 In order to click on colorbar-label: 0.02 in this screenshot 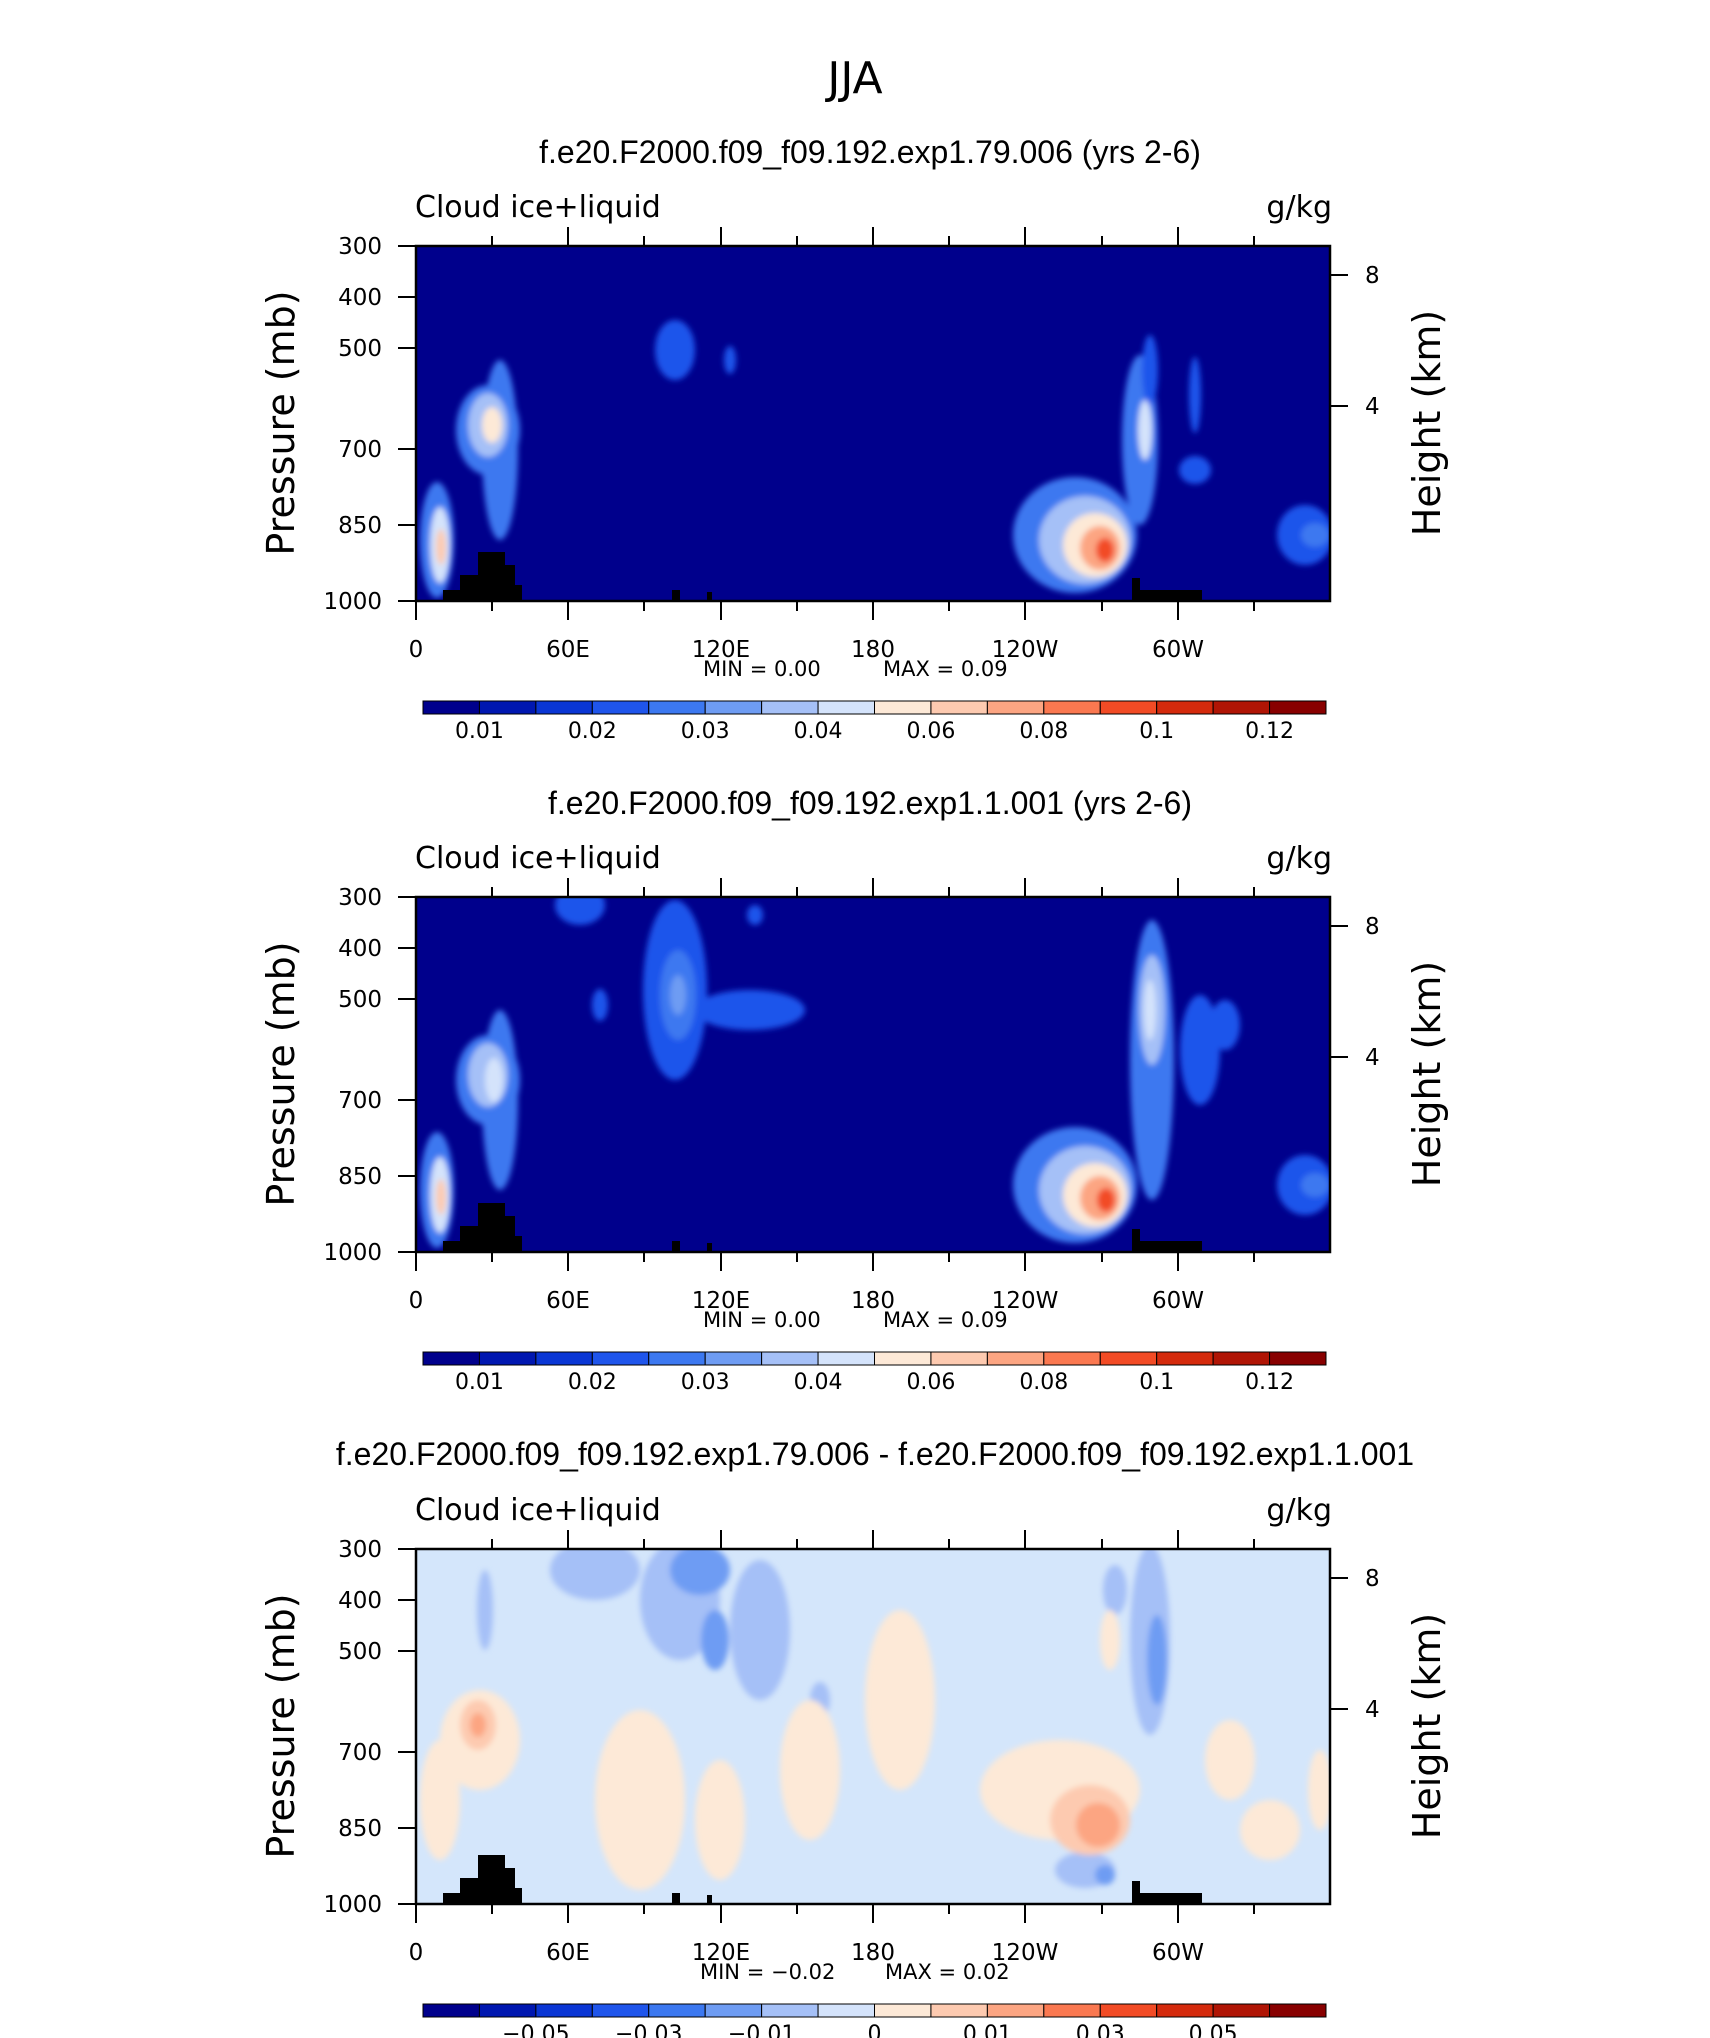, I will do `click(592, 731)`.